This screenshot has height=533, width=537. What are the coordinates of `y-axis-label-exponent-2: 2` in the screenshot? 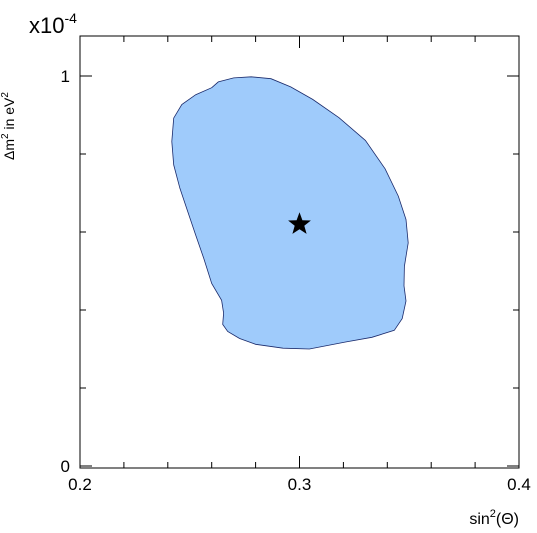 It's located at (5, 95).